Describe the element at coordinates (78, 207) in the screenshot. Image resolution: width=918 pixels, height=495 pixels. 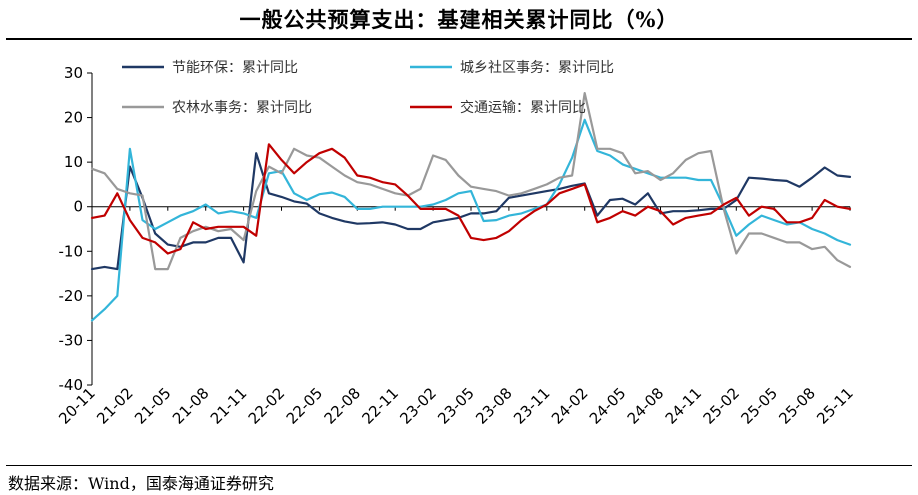
I see `y-tick-label: 0` at that location.